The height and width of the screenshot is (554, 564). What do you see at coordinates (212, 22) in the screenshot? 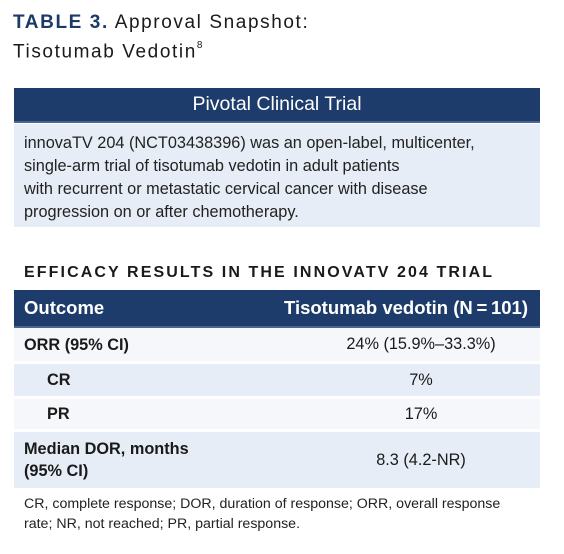
I see `title-text-1: Approval Snapshot:` at bounding box center [212, 22].